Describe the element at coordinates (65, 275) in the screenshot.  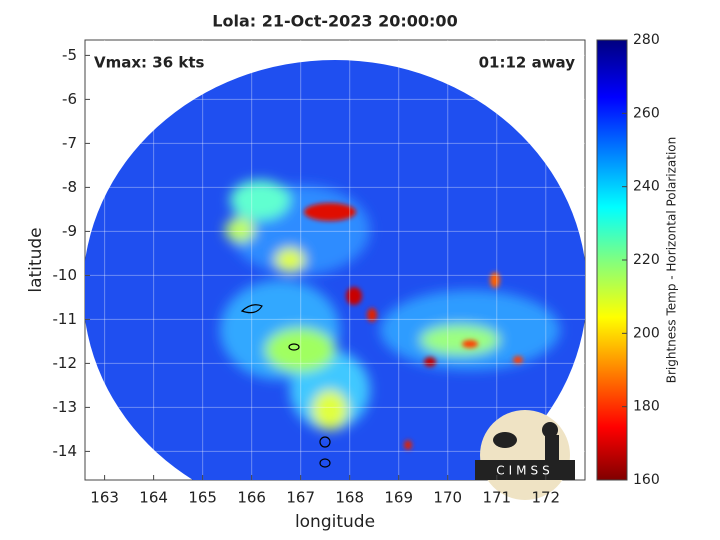
I see `y-tick-label: -10` at that location.